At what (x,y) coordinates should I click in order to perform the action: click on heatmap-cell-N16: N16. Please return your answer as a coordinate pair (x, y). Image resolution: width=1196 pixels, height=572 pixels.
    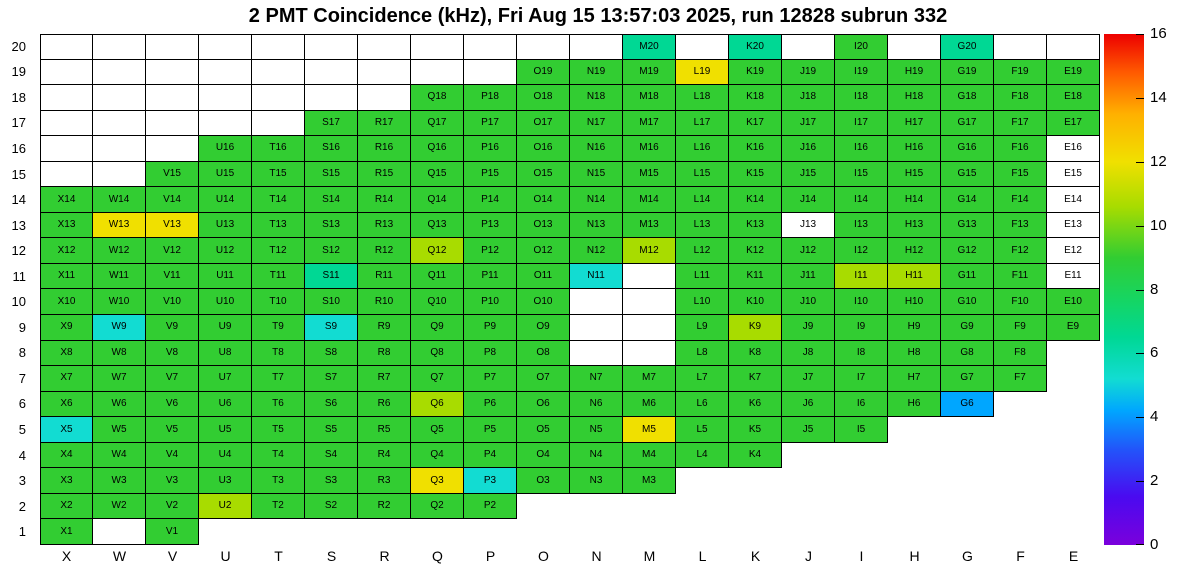
    Looking at the image, I should click on (596, 149).